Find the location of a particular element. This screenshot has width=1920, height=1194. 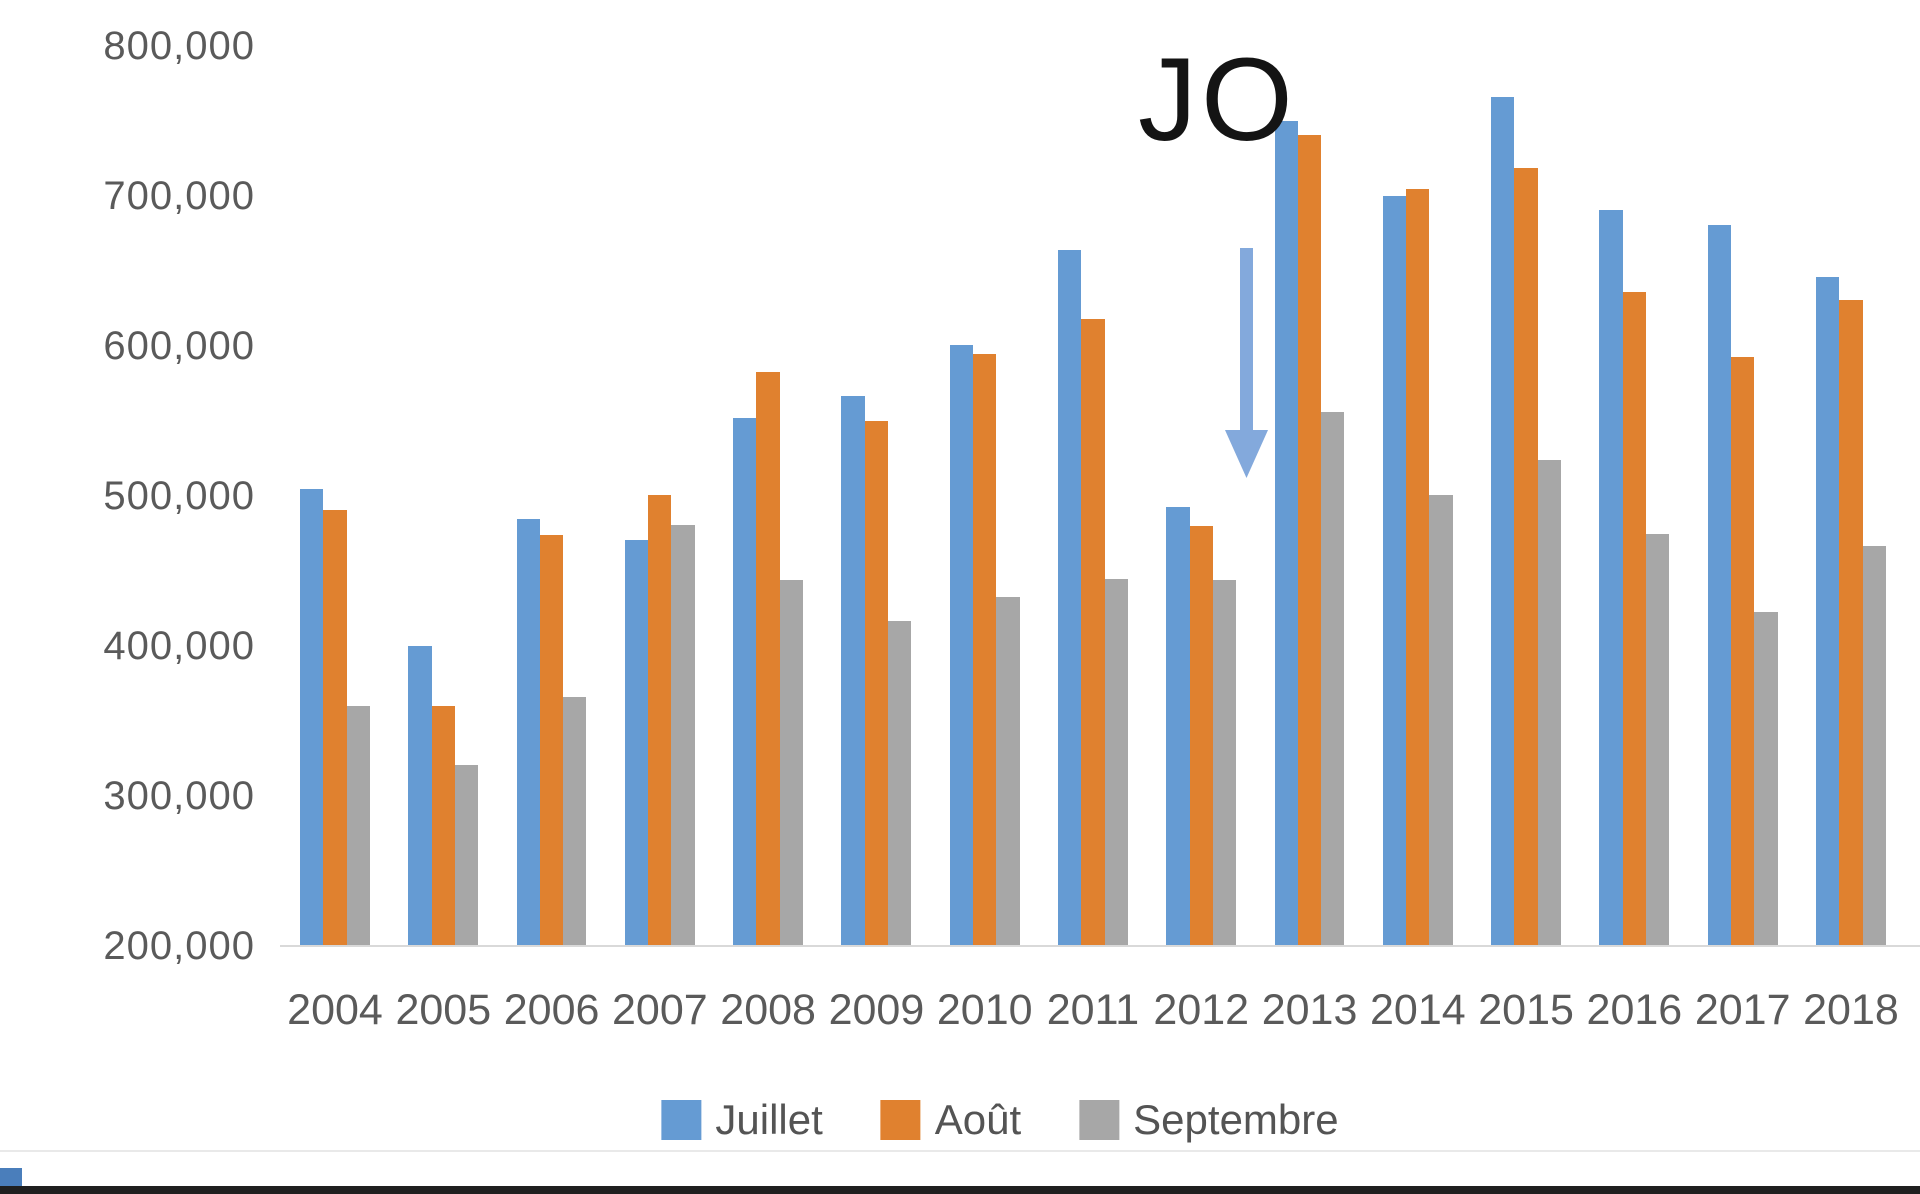

bar-group-2018 is located at coordinates (1850, 473).